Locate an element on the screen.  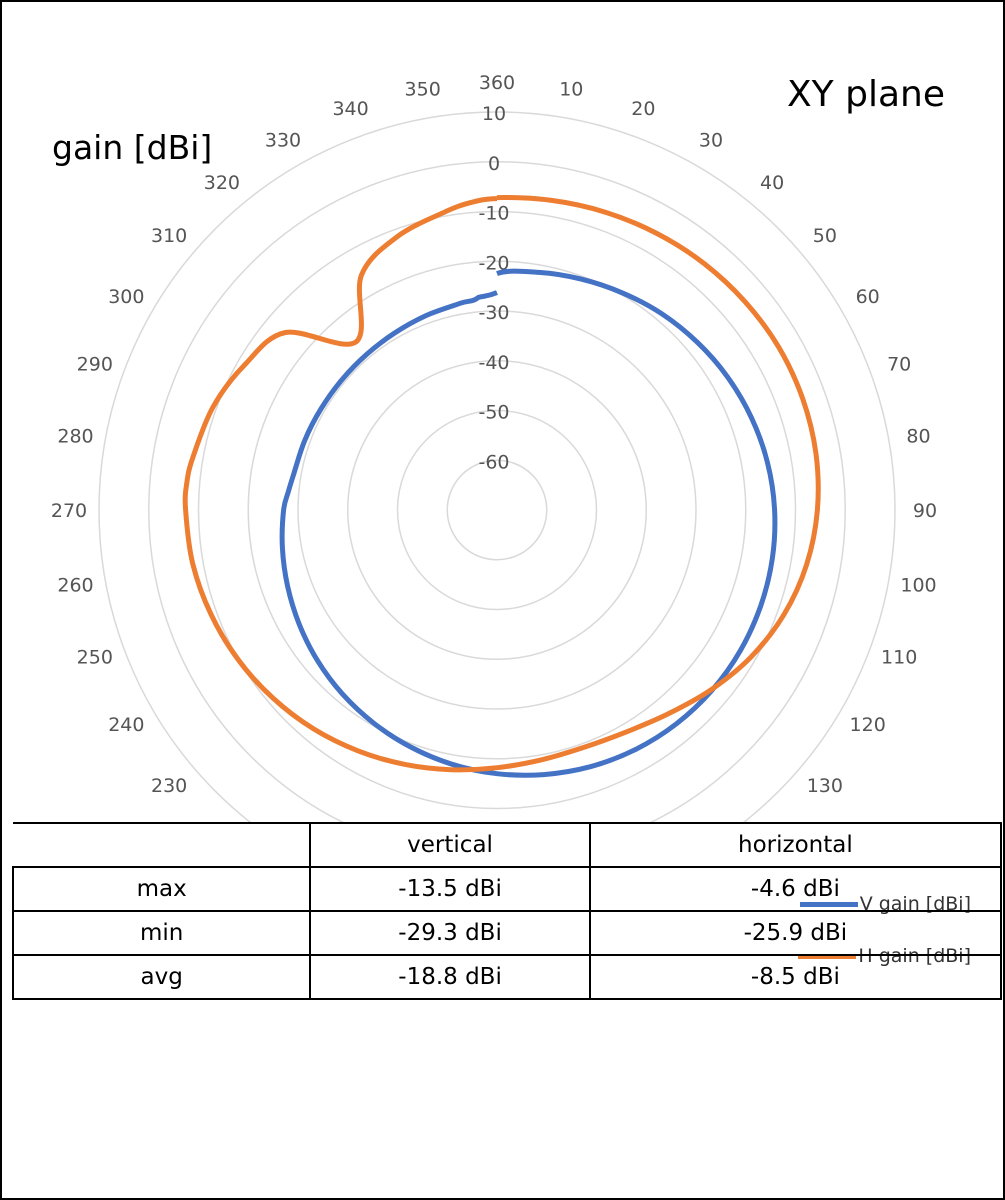
gain-axis-label: gain [dBi] is located at coordinates (132, 147).